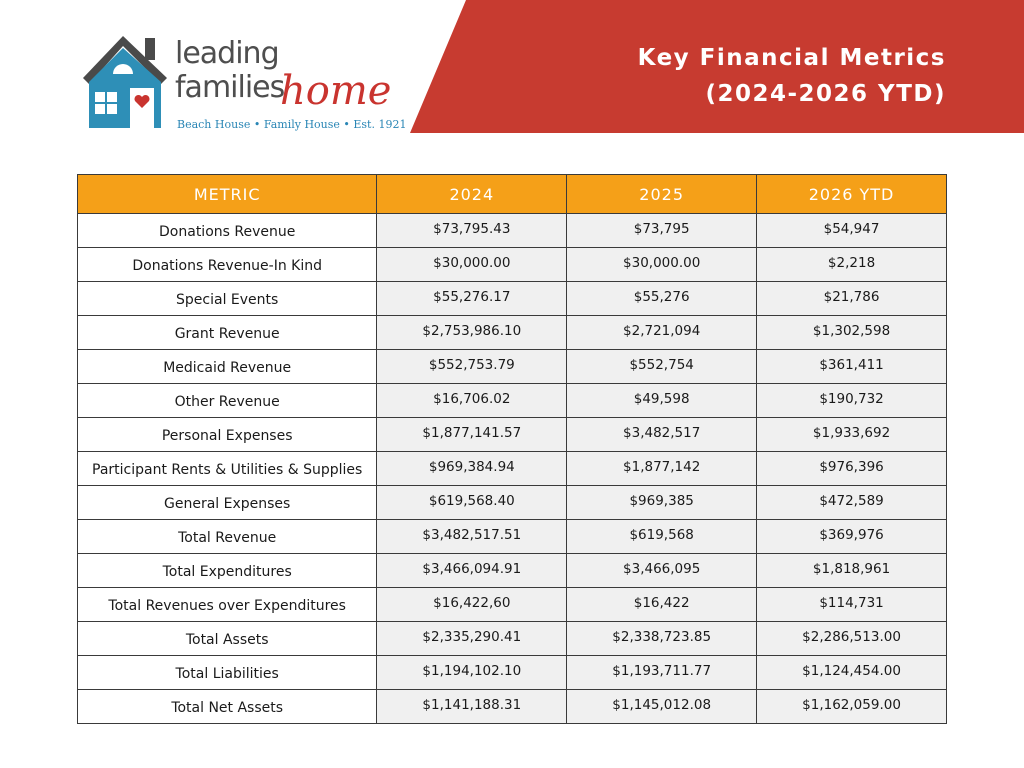 This screenshot has width=1024, height=768. I want to click on value-cell: $16,706.02, so click(472, 400).